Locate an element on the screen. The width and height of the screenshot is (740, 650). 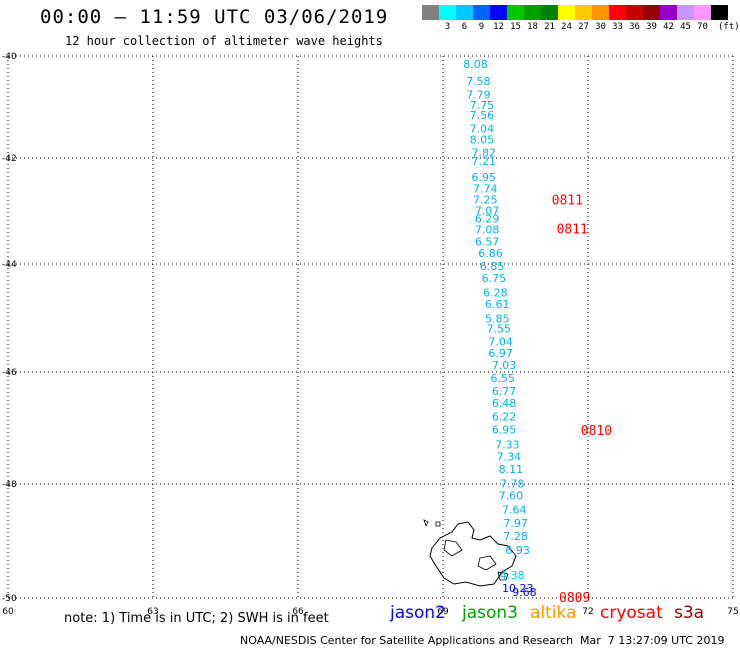
wave-height-value: 8.08 is located at coordinates (475, 64).